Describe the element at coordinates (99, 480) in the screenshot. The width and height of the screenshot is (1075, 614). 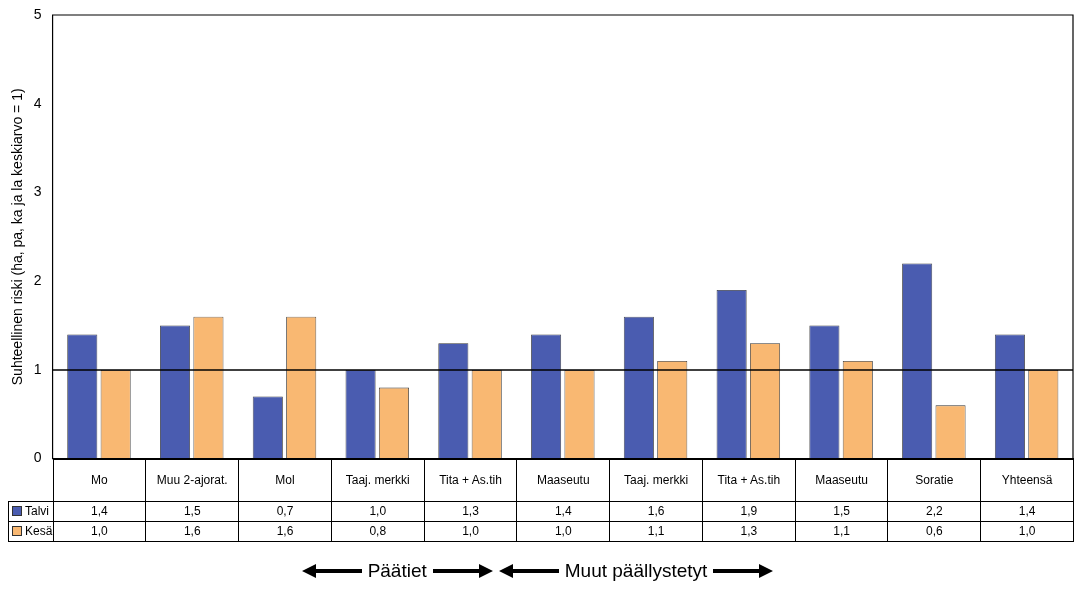
I see `x-tick-label: Mo` at that location.